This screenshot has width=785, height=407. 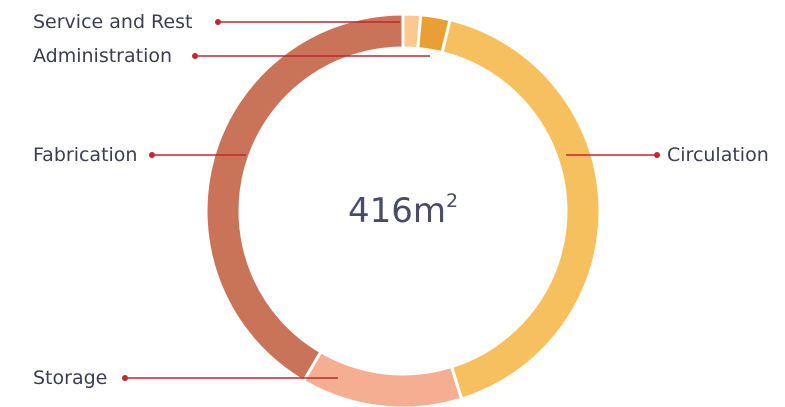 What do you see at coordinates (397, 211) in the screenshot?
I see `center-total-value: 416m` at bounding box center [397, 211].